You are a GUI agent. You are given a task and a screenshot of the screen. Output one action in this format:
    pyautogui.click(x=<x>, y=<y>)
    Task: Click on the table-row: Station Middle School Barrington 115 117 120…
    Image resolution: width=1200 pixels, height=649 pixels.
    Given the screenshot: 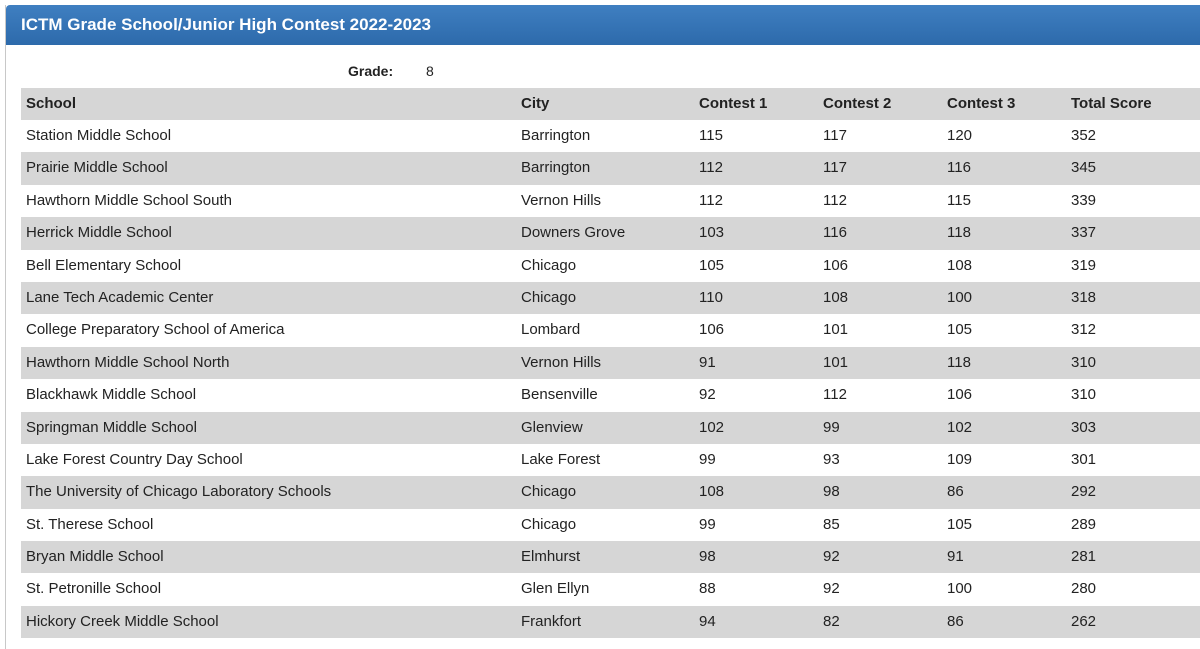 What is the action you would take?
    pyautogui.click(x=610, y=136)
    